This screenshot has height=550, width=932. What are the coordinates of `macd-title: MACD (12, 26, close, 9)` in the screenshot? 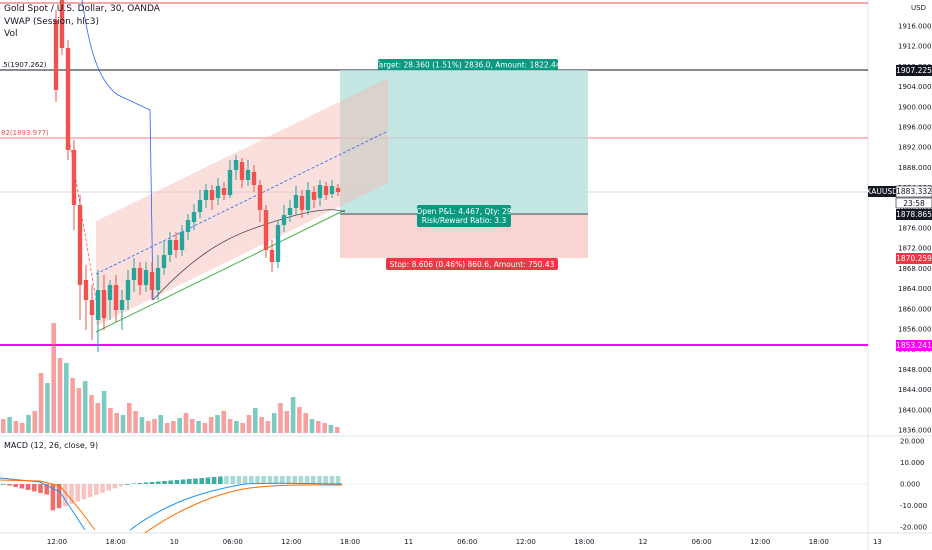 It's located at (51, 445).